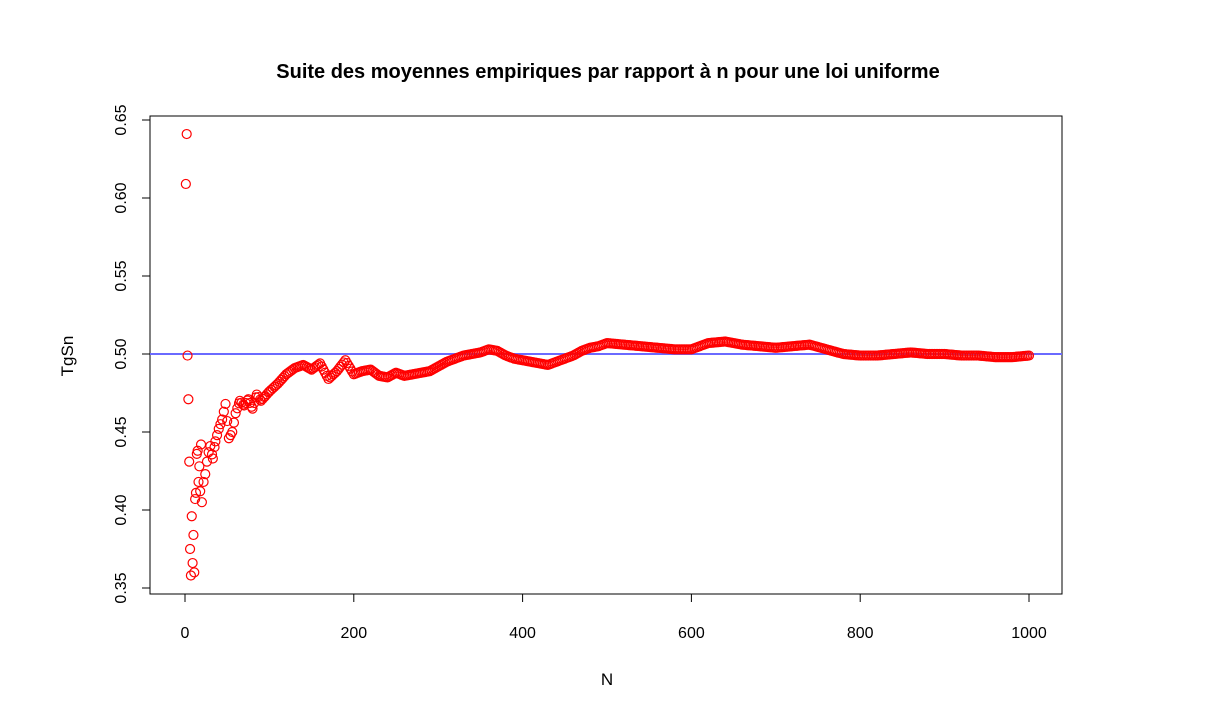 This screenshot has width=1214, height=706. Describe the element at coordinates (185, 633) in the screenshot. I see `x-tick-label: 0` at that location.